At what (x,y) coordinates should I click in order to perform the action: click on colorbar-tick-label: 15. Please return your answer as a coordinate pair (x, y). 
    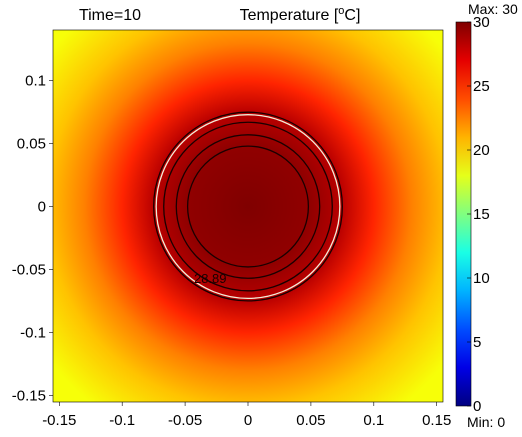
    Looking at the image, I should click on (481, 214).